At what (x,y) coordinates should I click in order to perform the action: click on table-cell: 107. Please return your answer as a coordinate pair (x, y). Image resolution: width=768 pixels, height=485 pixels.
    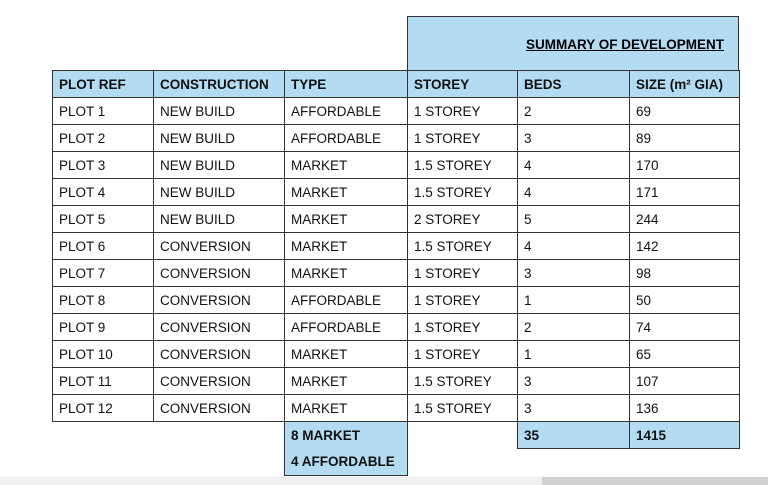
    Looking at the image, I should click on (684, 381).